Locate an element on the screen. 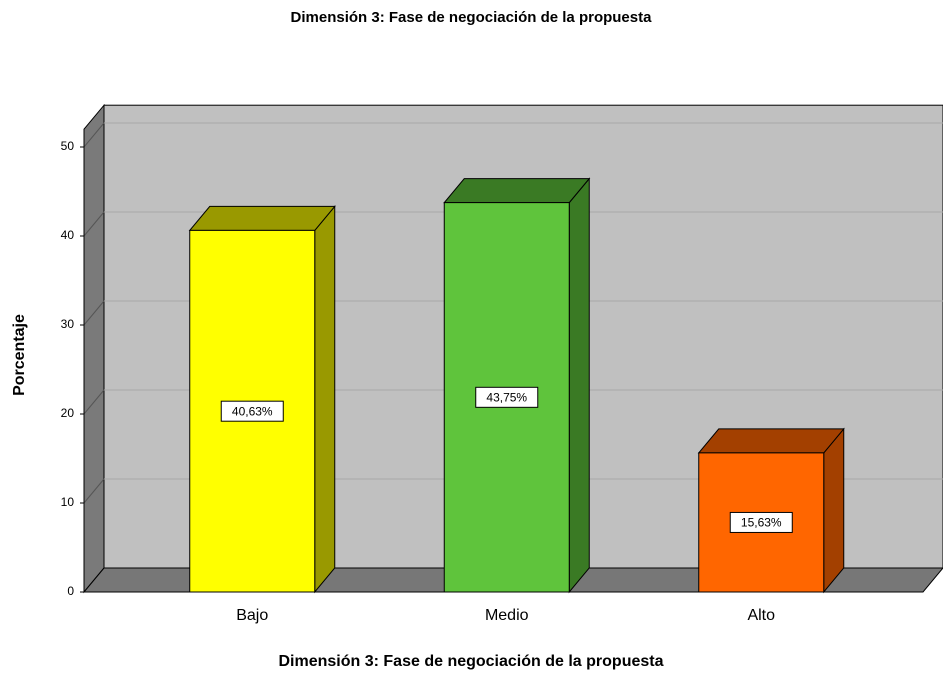 This screenshot has width=943, height=676. value-label: 15,63% is located at coordinates (761, 523).